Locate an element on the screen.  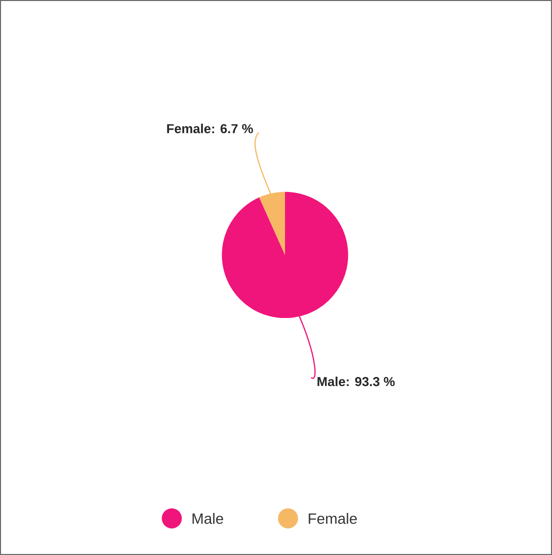
data-label: Female: 6.7 % is located at coordinates (210, 129).